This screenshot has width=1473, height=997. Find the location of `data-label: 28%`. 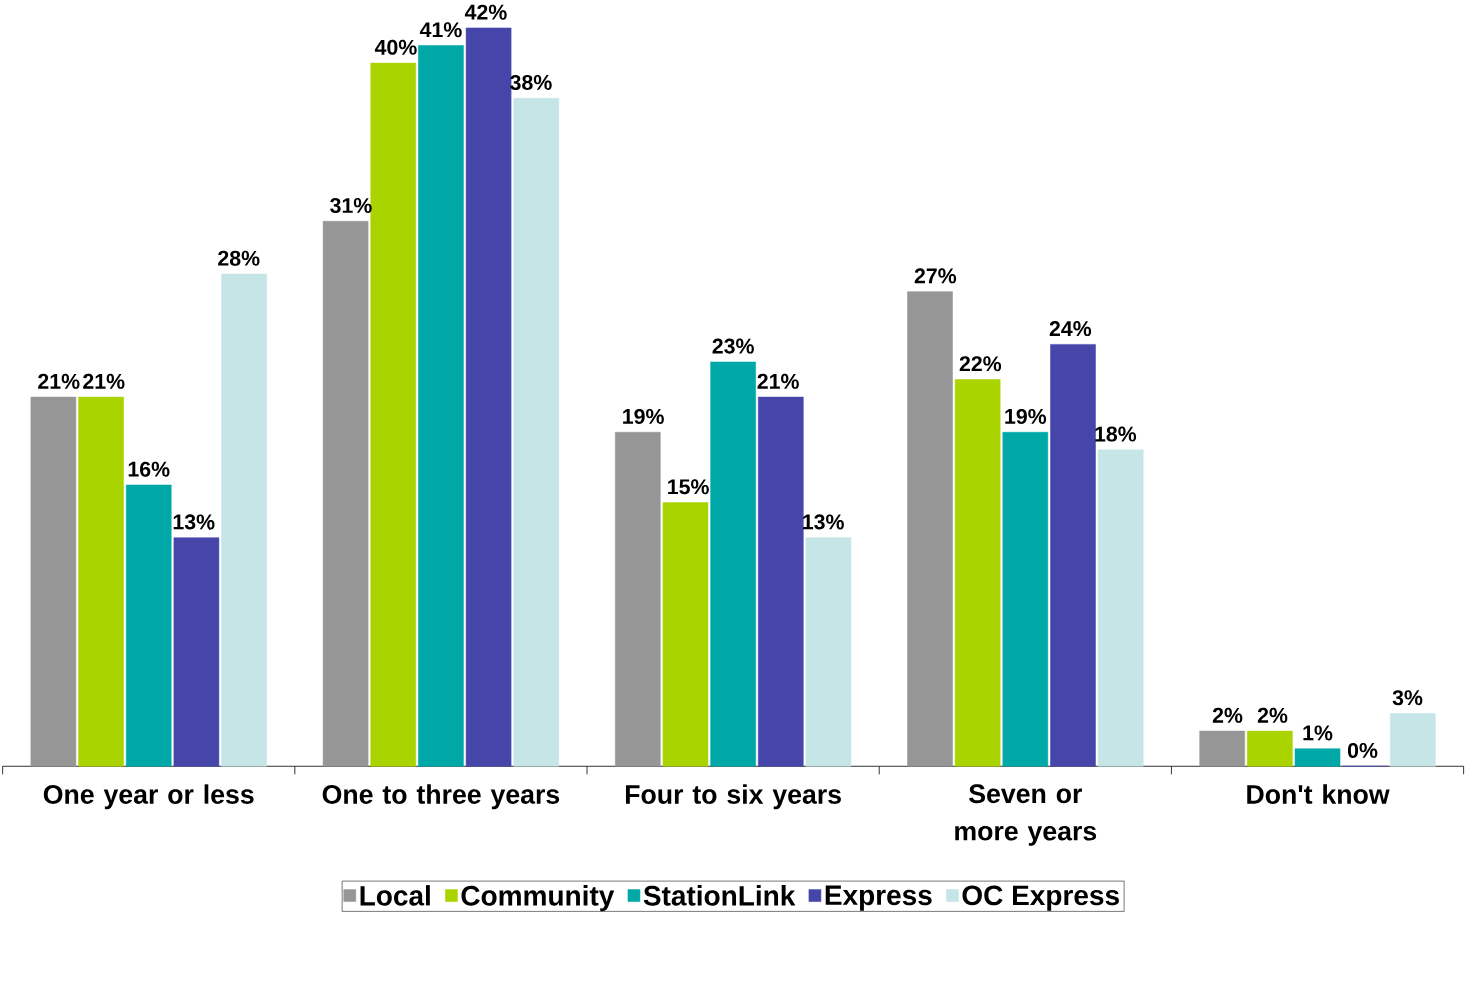

data-label: 28% is located at coordinates (239, 258).